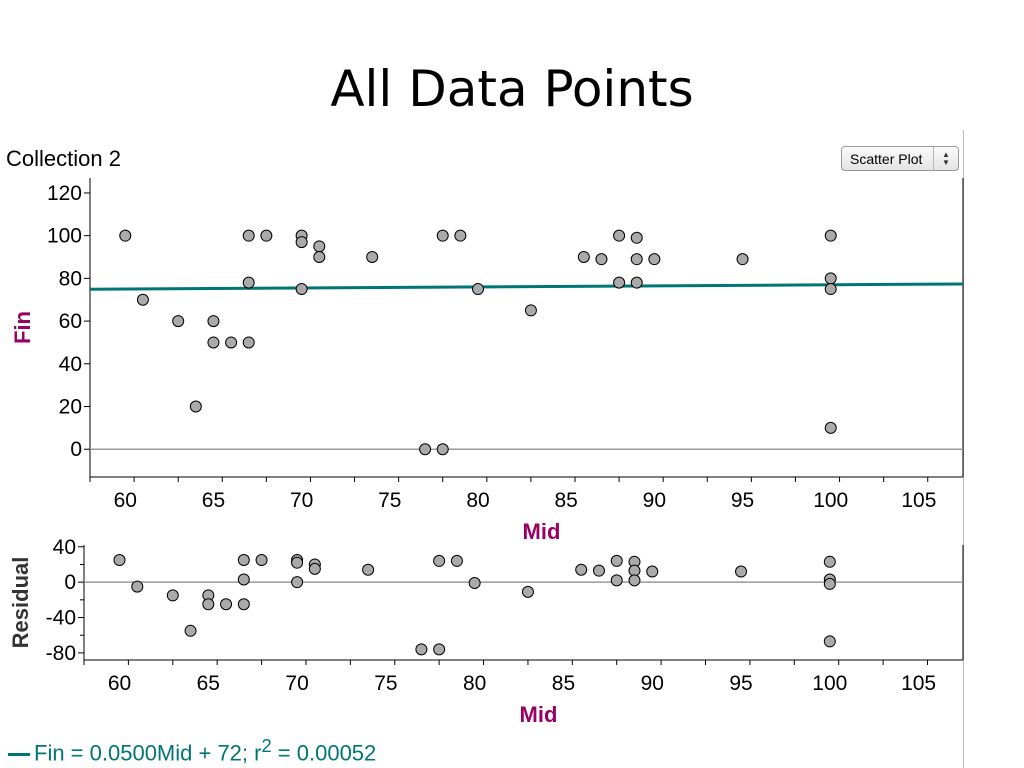 The width and height of the screenshot is (1024, 768). Describe the element at coordinates (76, 449) in the screenshot. I see `main-y-tick-label: 0` at that location.